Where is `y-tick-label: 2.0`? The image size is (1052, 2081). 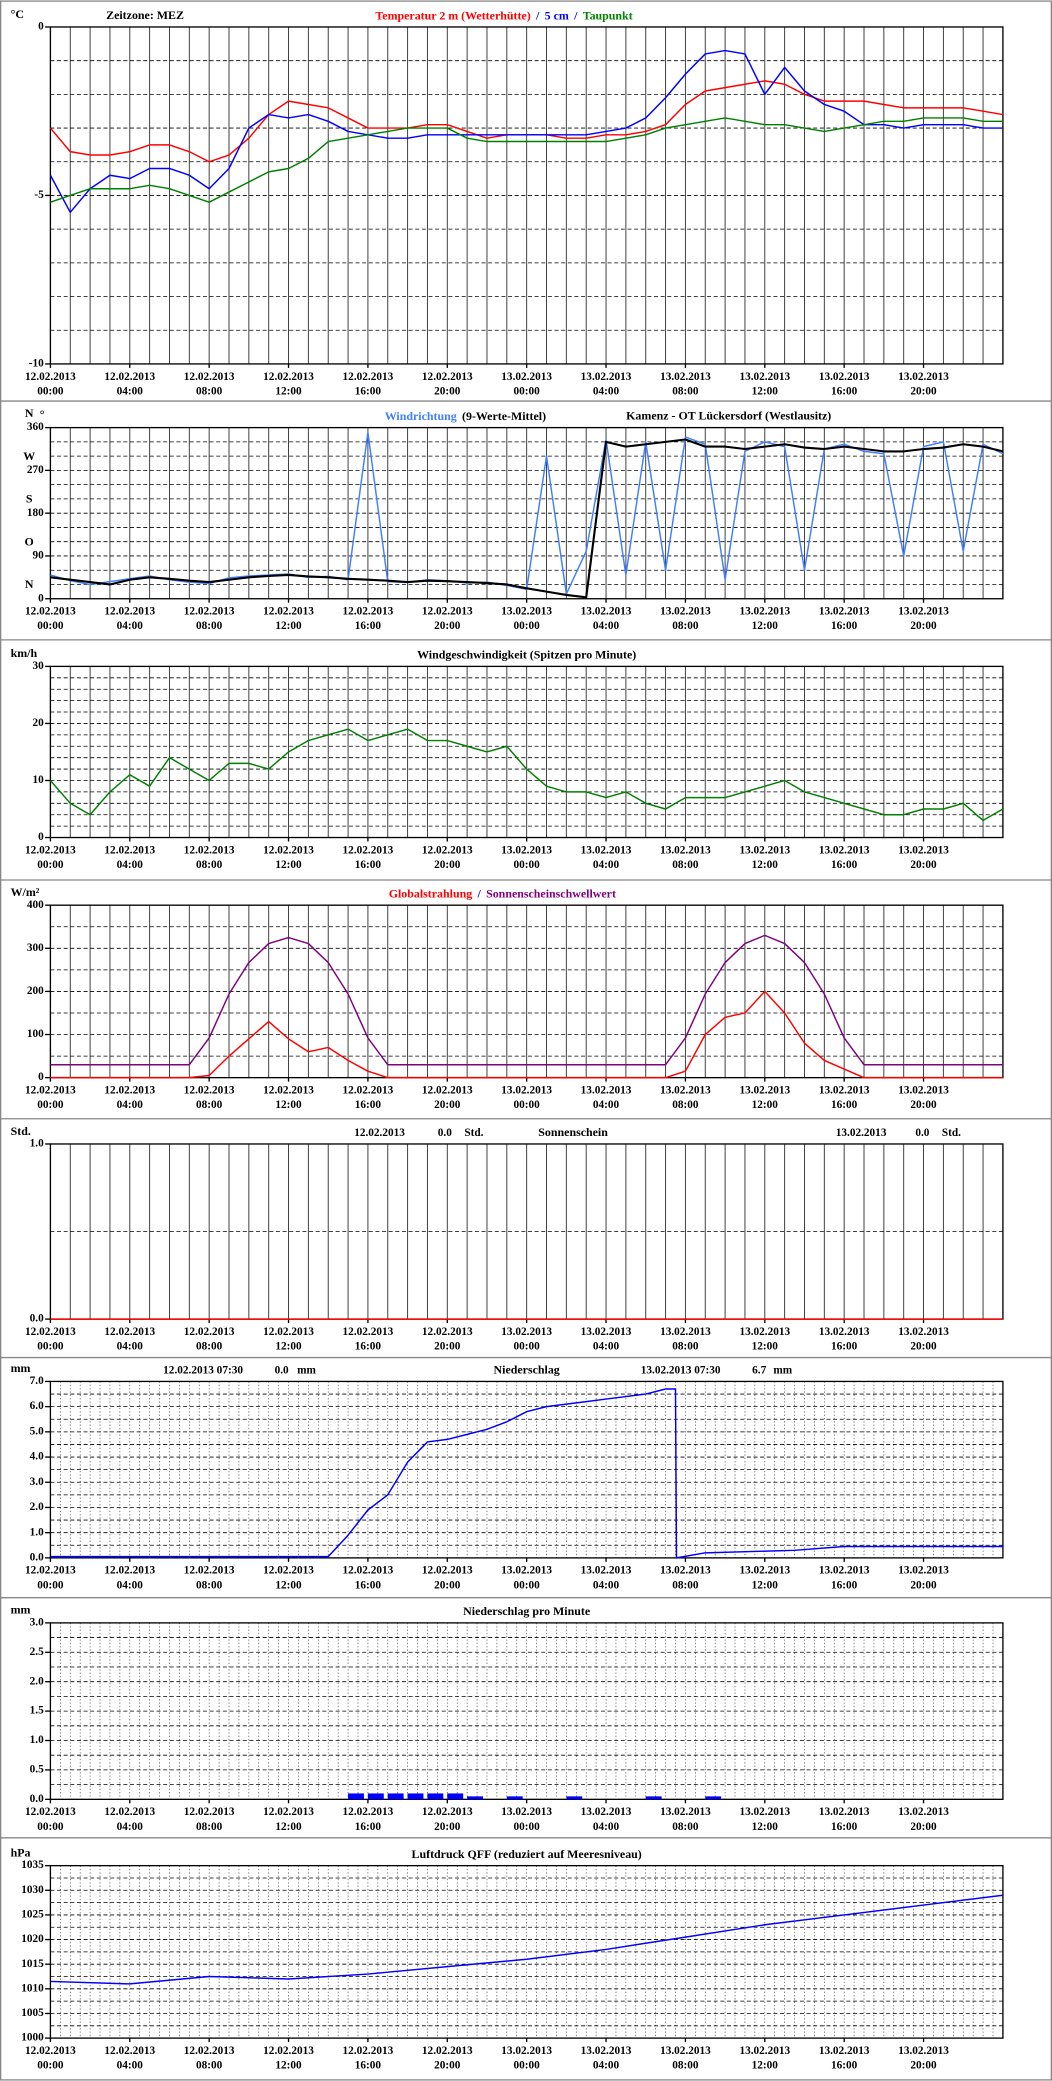 y-tick-label: 2.0 is located at coordinates (37, 1507).